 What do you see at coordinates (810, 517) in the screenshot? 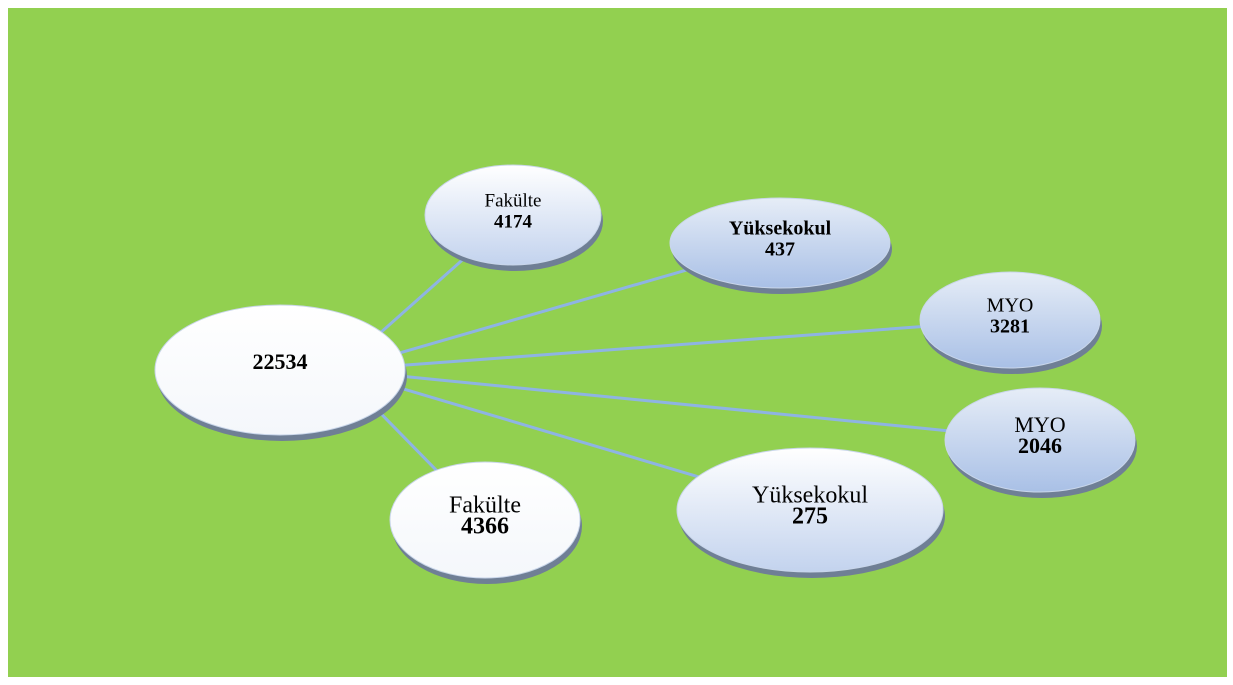
I see `node-value: 275` at bounding box center [810, 517].